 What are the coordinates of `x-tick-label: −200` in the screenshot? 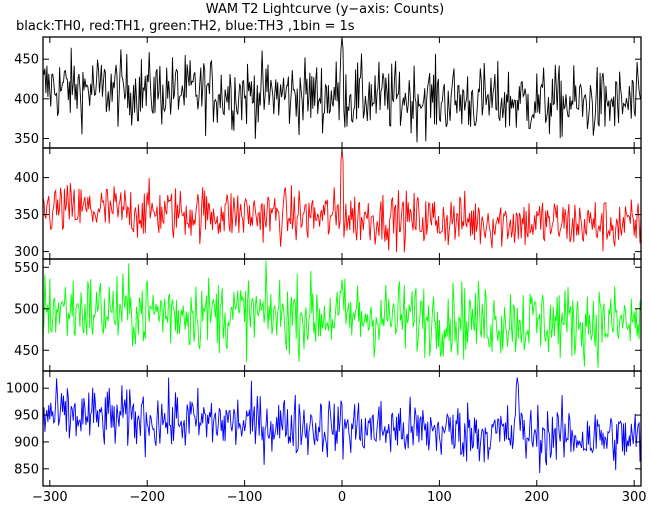 It's located at (147, 497).